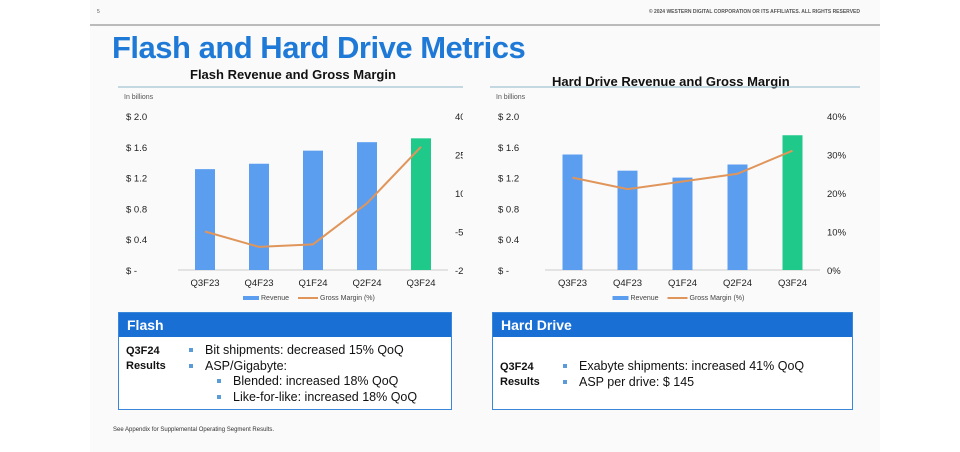  What do you see at coordinates (285, 325) in the screenshot?
I see `flash-box-header: Flash` at bounding box center [285, 325].